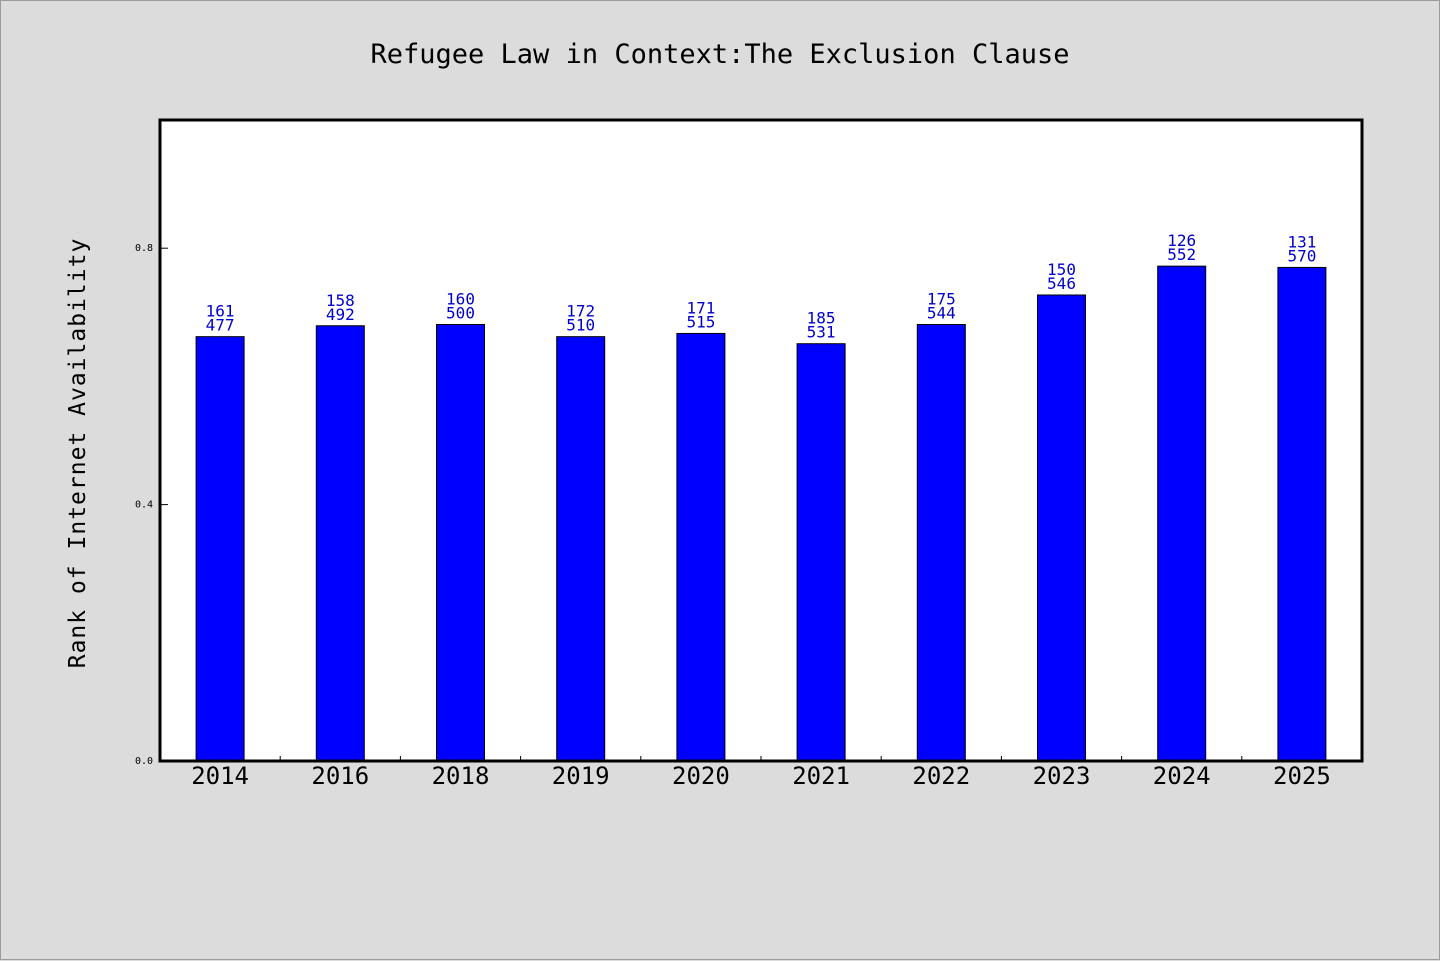 The width and height of the screenshot is (1440, 961). Describe the element at coordinates (941, 312) in the screenshot. I see `data-label-bottom-2022: 544` at that location.